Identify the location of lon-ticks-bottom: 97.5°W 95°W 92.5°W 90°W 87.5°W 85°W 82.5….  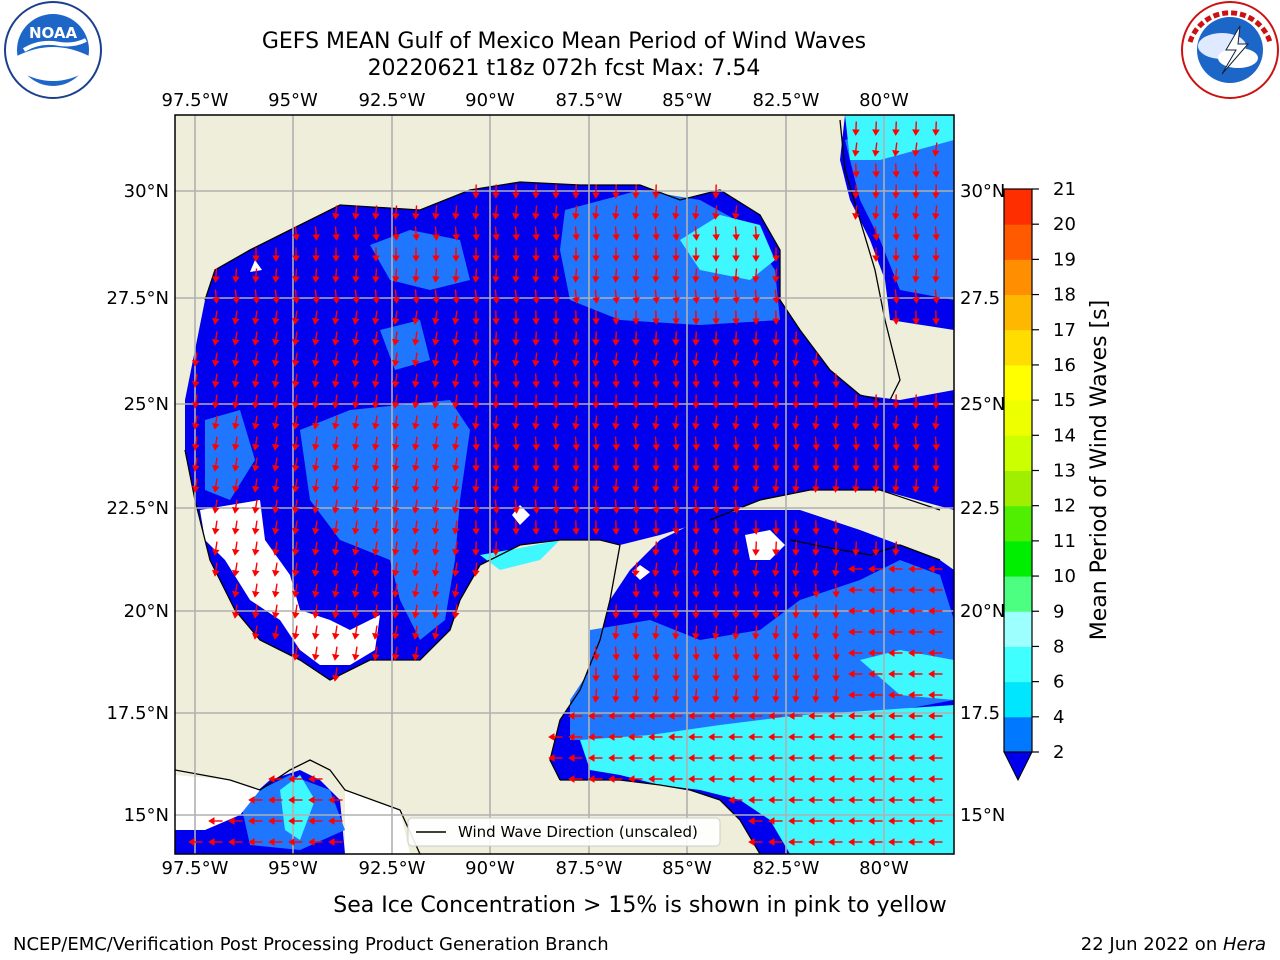
(535, 868).